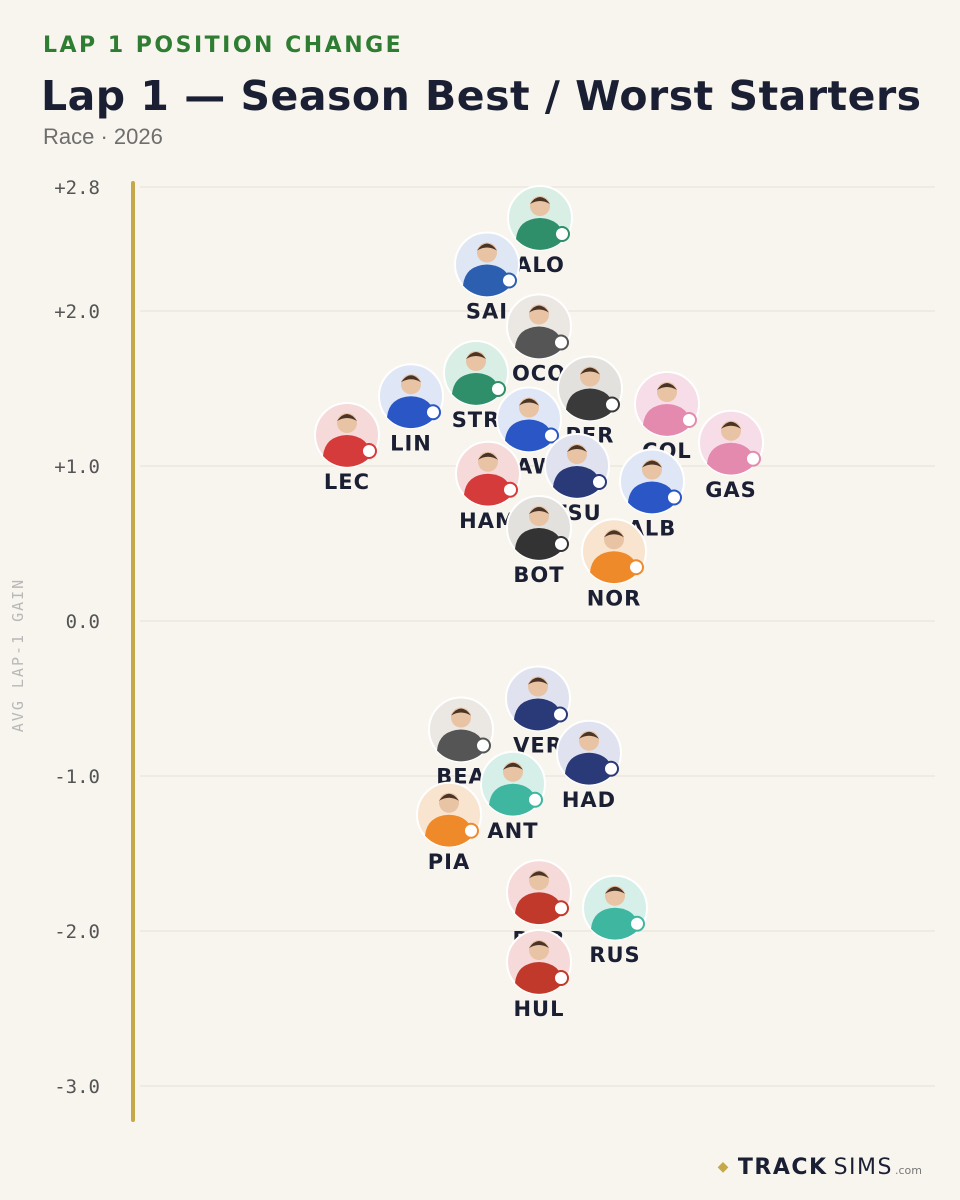  What do you see at coordinates (481, 96) in the screenshot?
I see `chart-title: Lap 1 — Season Best / Worst Starters` at bounding box center [481, 96].